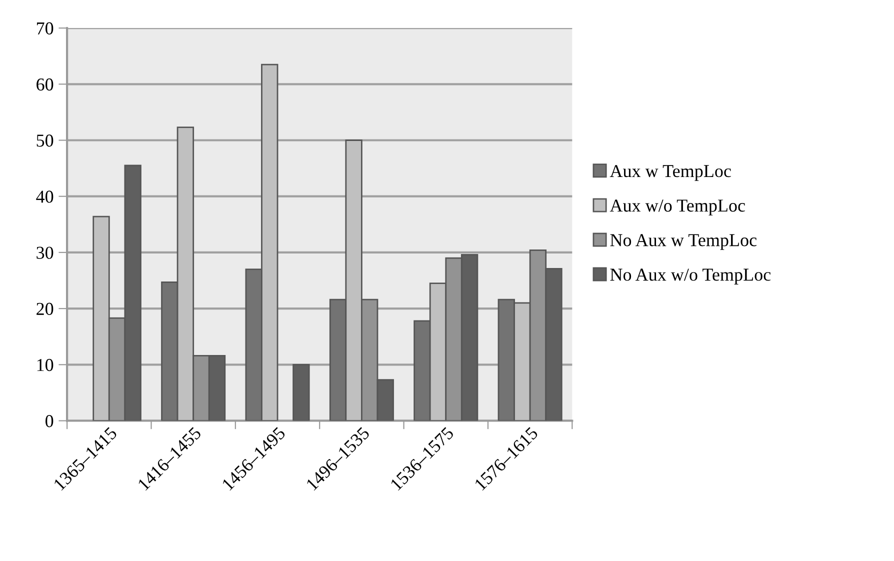  Describe the element at coordinates (683, 242) in the screenshot. I see `legend-label: No Aux w TempLoc` at that location.